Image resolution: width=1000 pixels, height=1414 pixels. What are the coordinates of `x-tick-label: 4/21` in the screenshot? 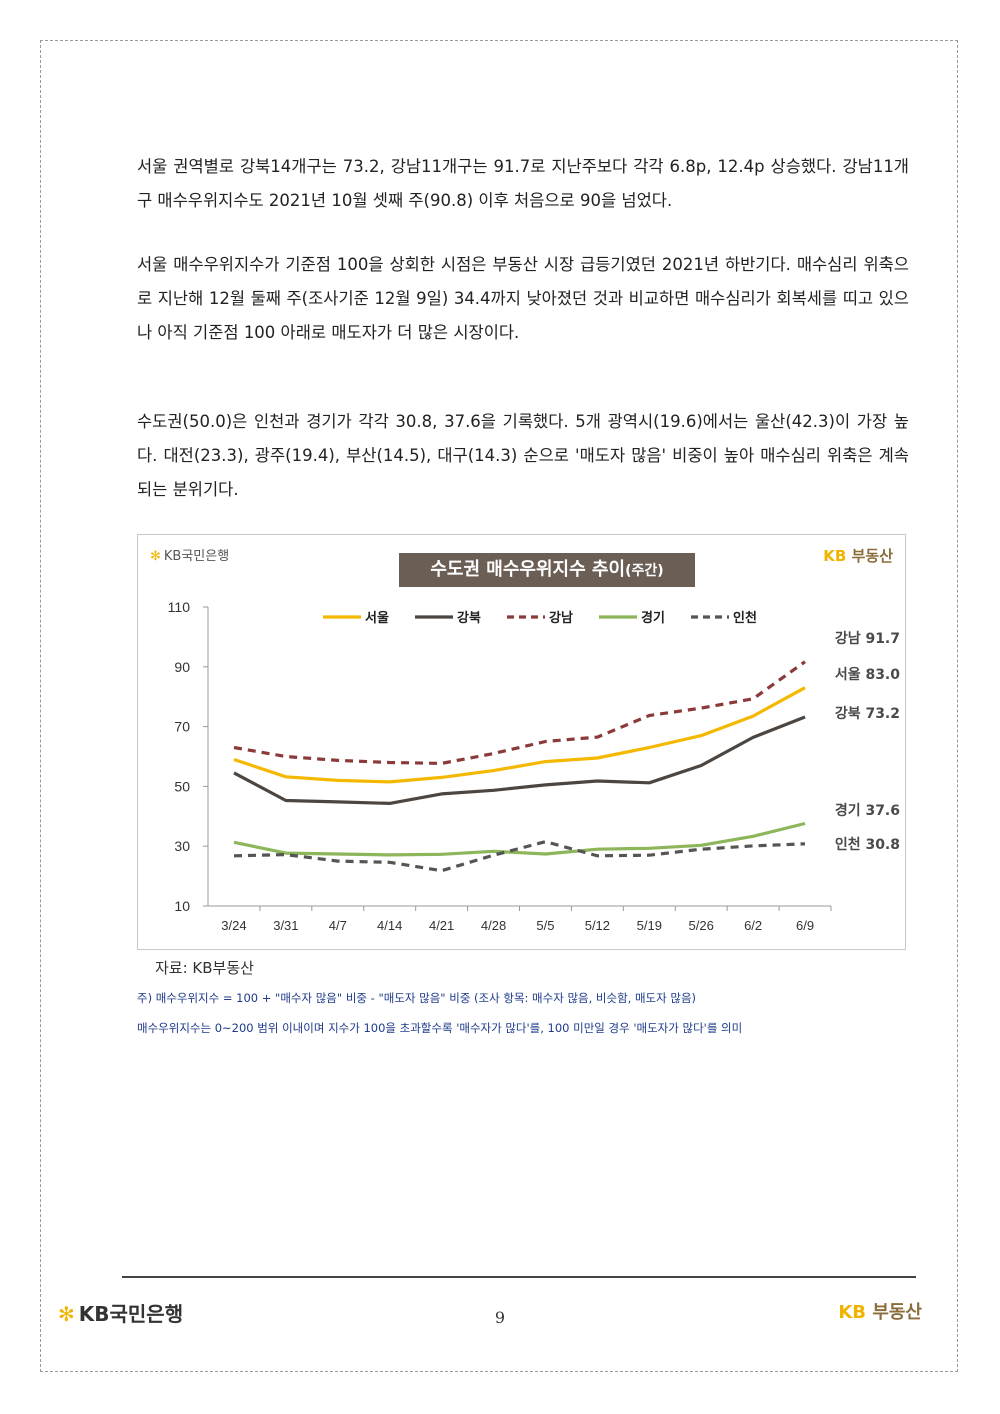 It's located at (441, 925).